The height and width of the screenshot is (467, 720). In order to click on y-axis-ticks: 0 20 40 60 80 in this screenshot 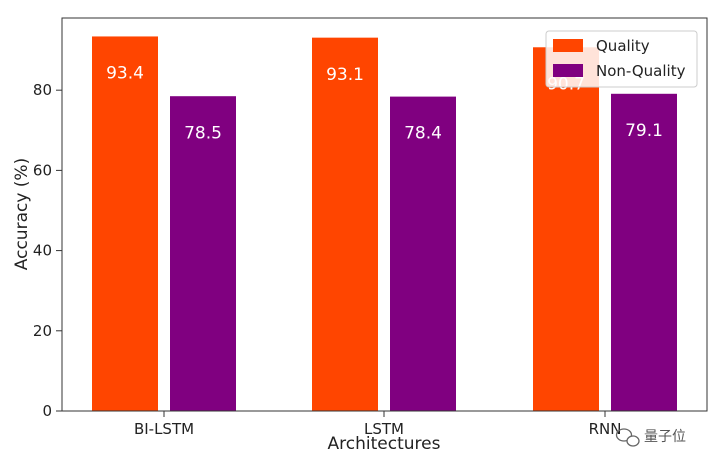, I will do `click(47, 250)`.